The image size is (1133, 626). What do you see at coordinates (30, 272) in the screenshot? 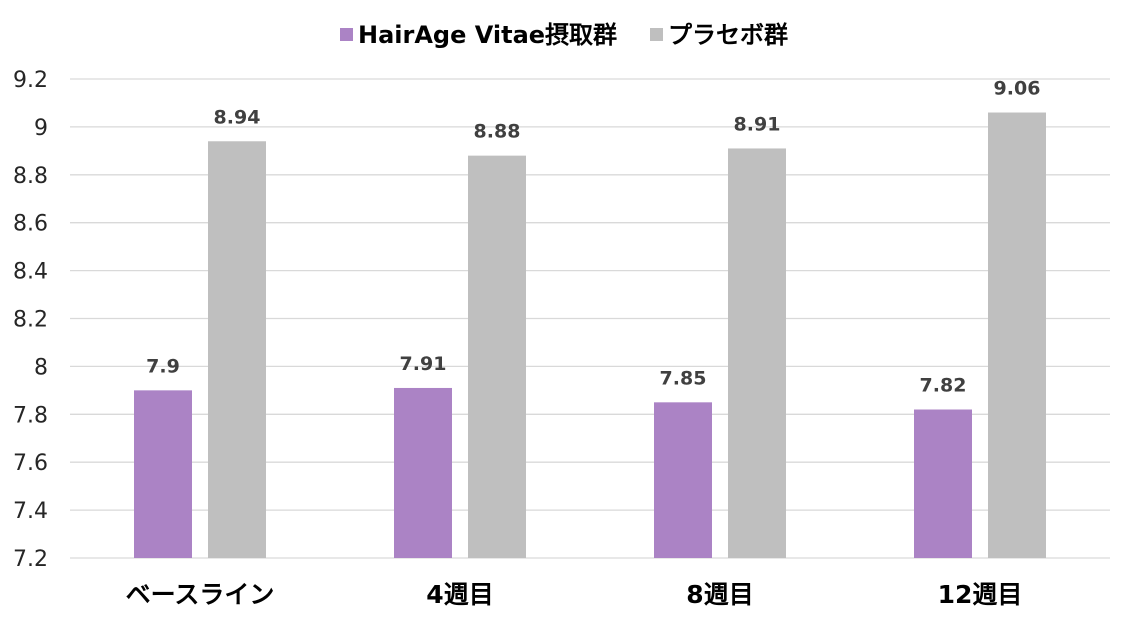
I see `y-tick-label: 8.4` at bounding box center [30, 272].